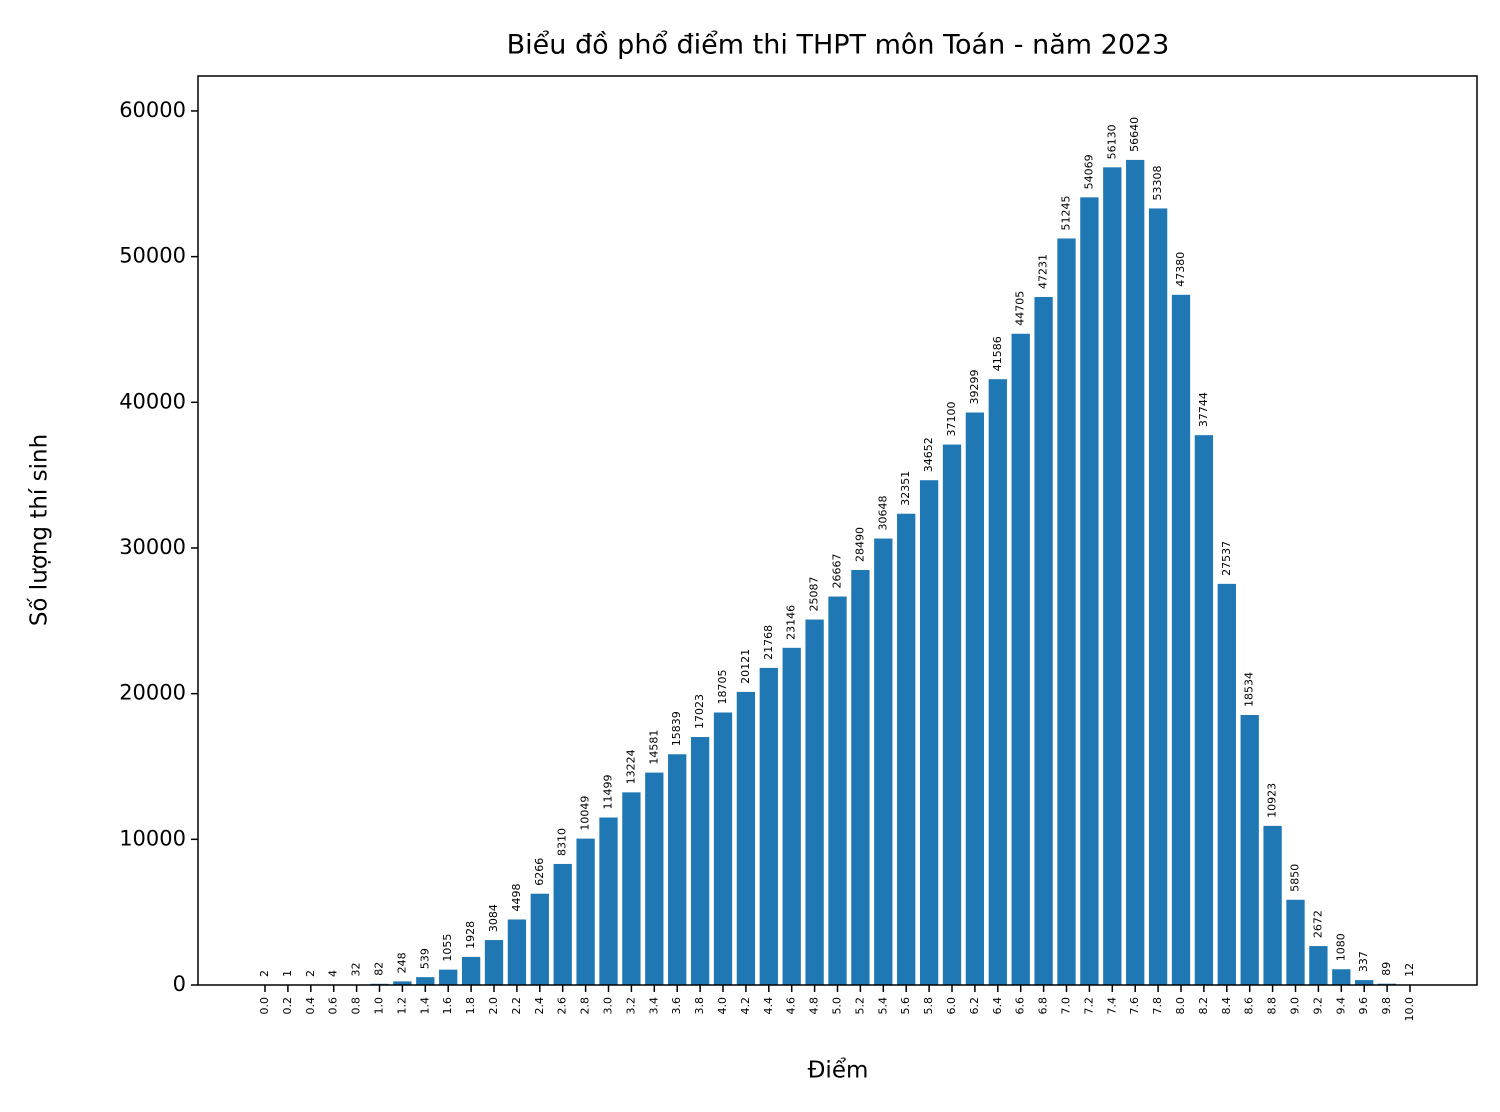  Describe the element at coordinates (310, 973) in the screenshot. I see `data-label: 2` at that location.